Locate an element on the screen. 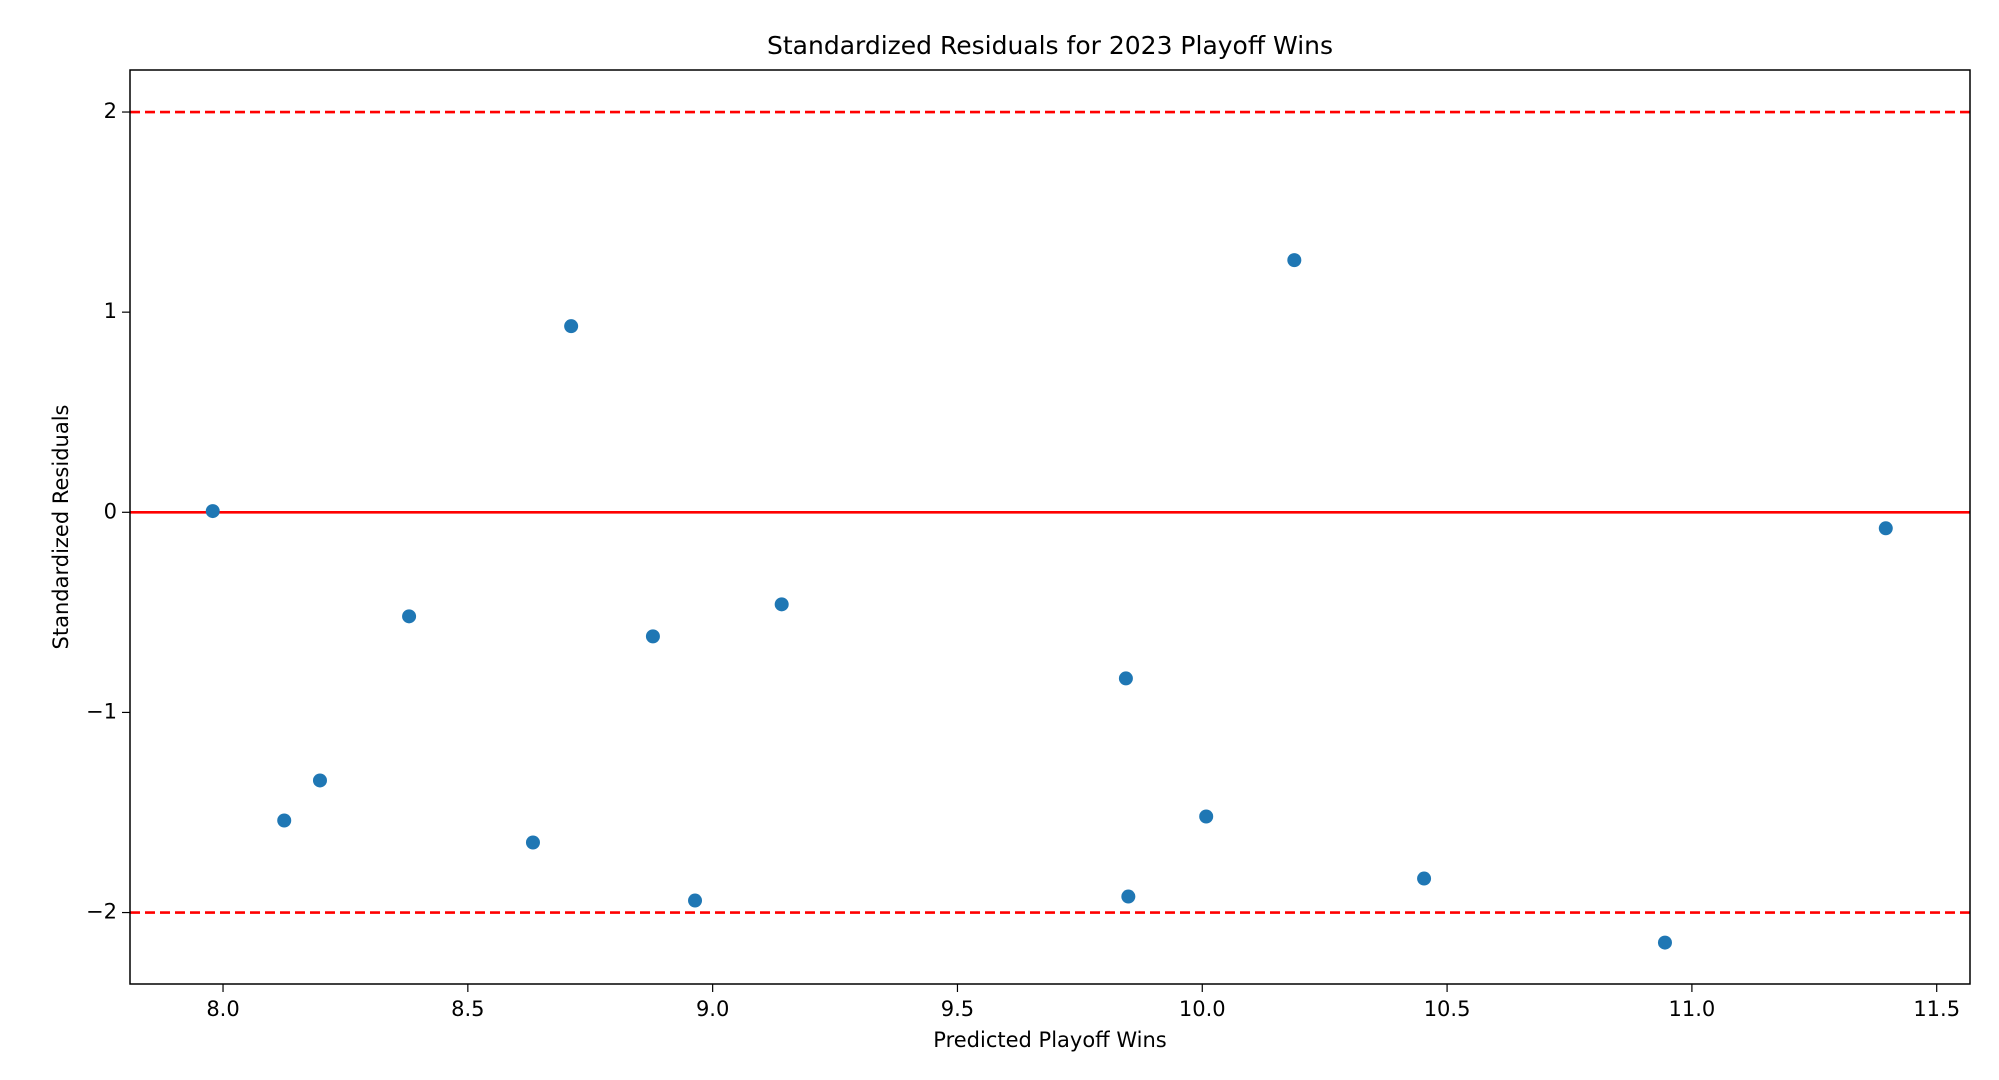  x-tick-label: 9.5 is located at coordinates (957, 1009).